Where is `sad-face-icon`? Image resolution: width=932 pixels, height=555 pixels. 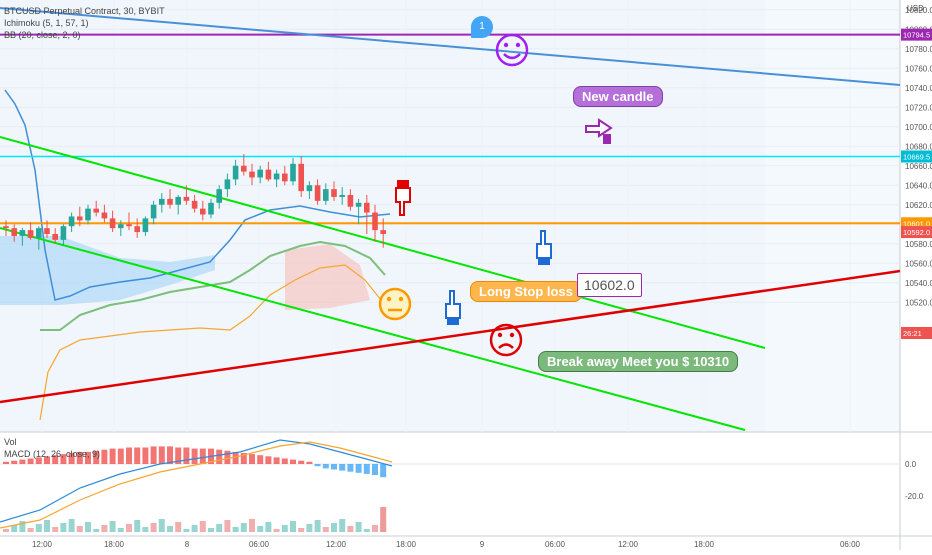 sad-face-icon is located at coordinates (506, 340).